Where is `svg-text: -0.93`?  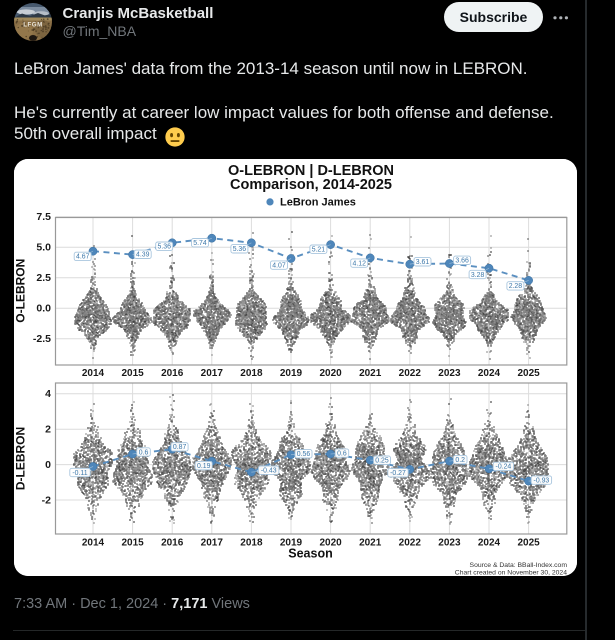
svg-text: -0.93 is located at coordinates (542, 480).